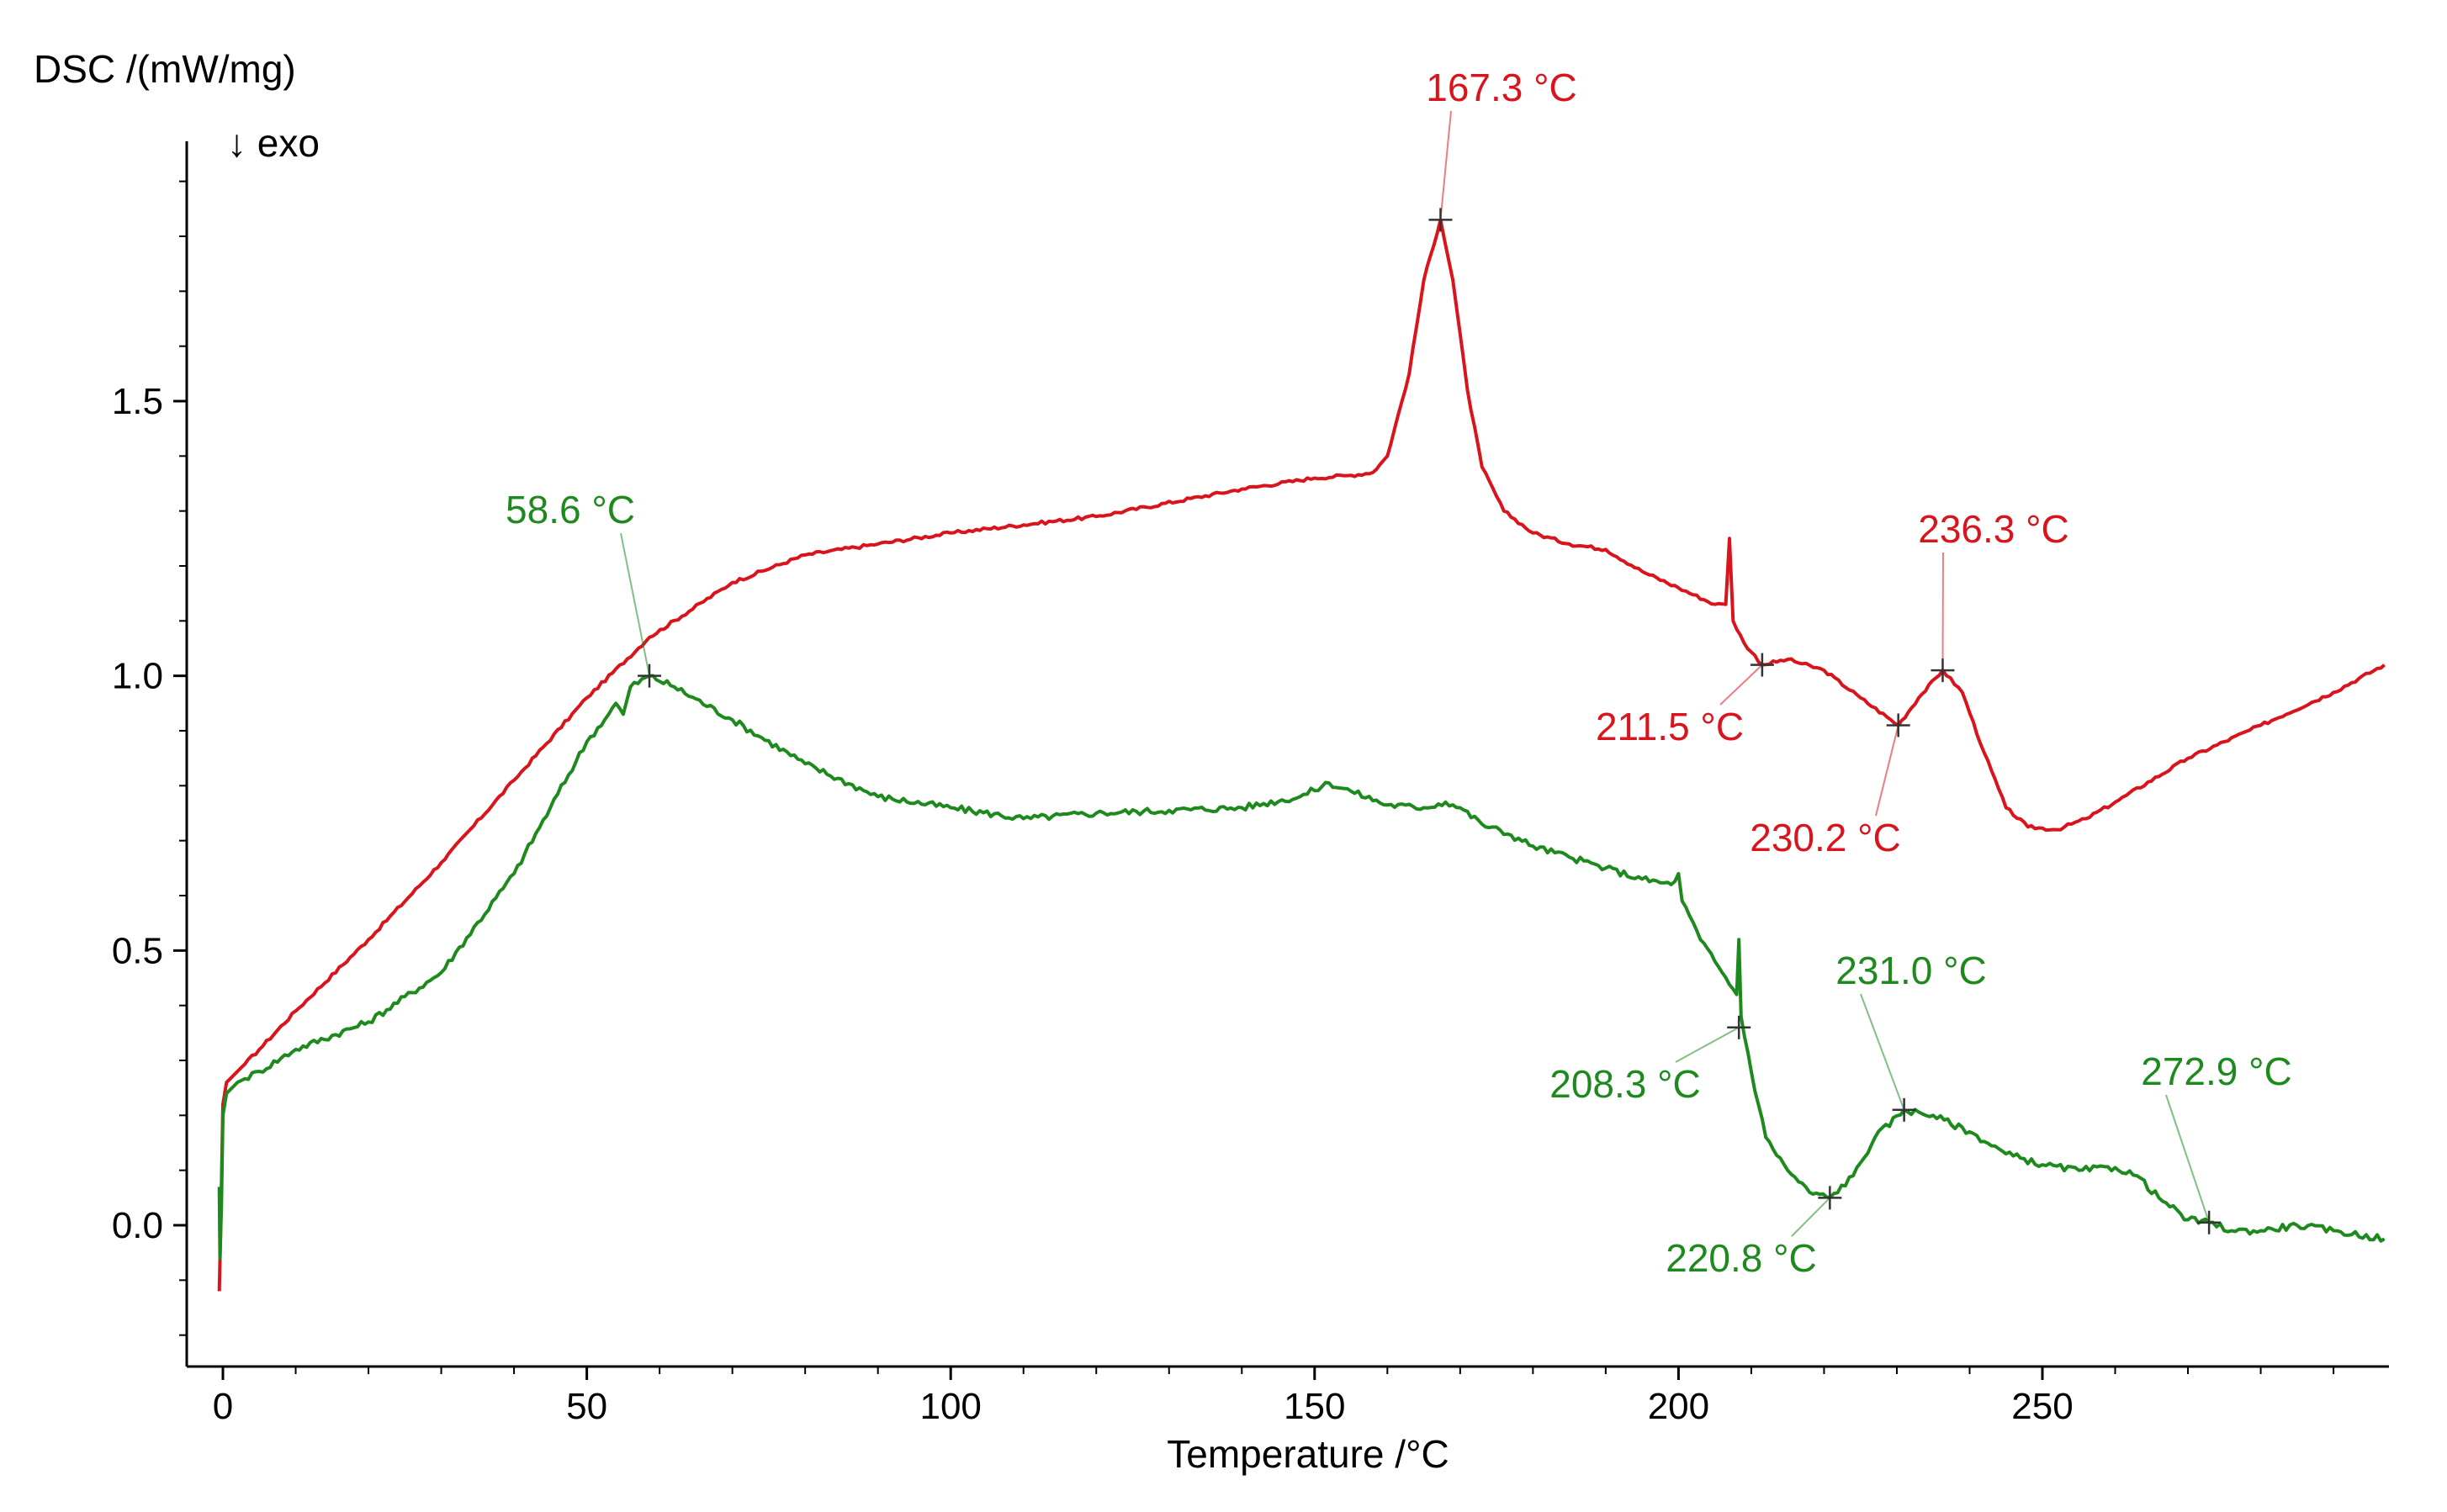  What do you see at coordinates (165, 69) in the screenshot?
I see `y-axis-title: DSC /(mW/mg)` at bounding box center [165, 69].